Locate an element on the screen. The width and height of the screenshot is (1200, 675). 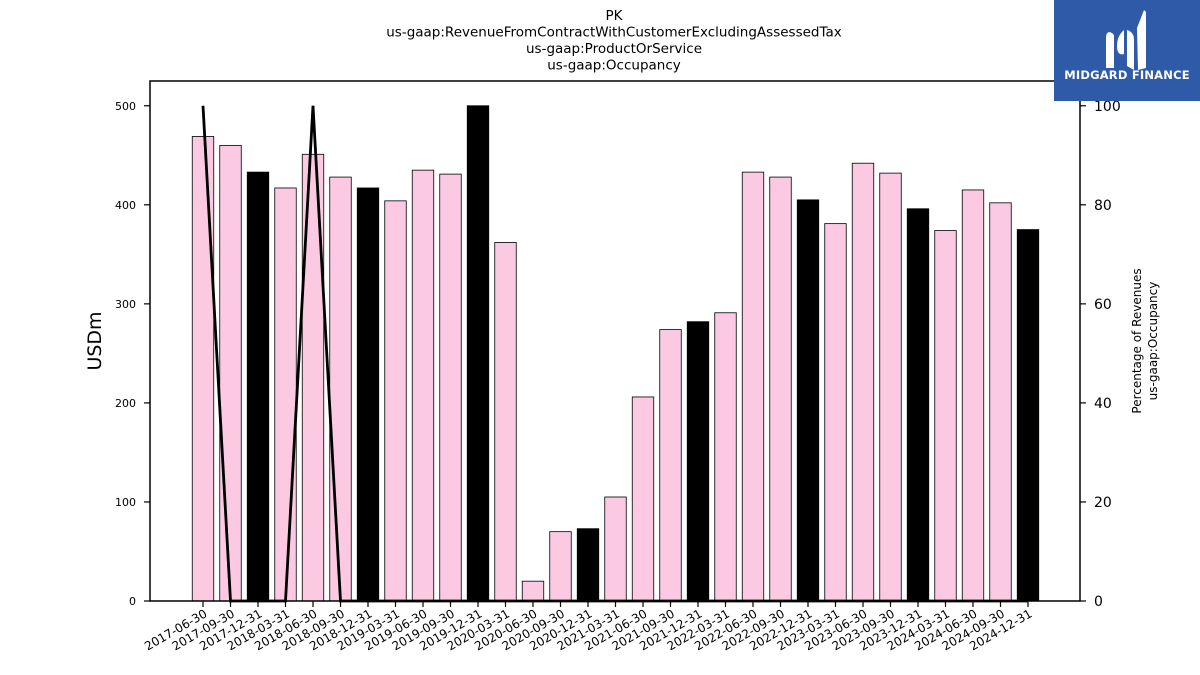
y-tick-label: 0 is located at coordinates (132, 601).